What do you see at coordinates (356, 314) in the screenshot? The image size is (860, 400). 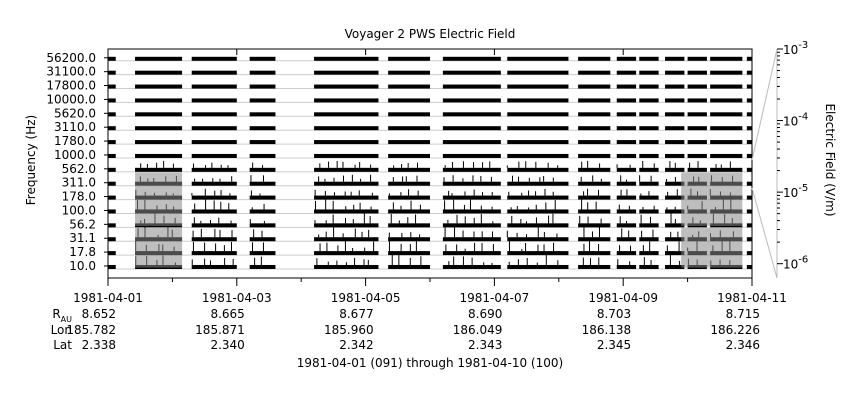 I see `ephemeris-value: 8.677` at bounding box center [356, 314].